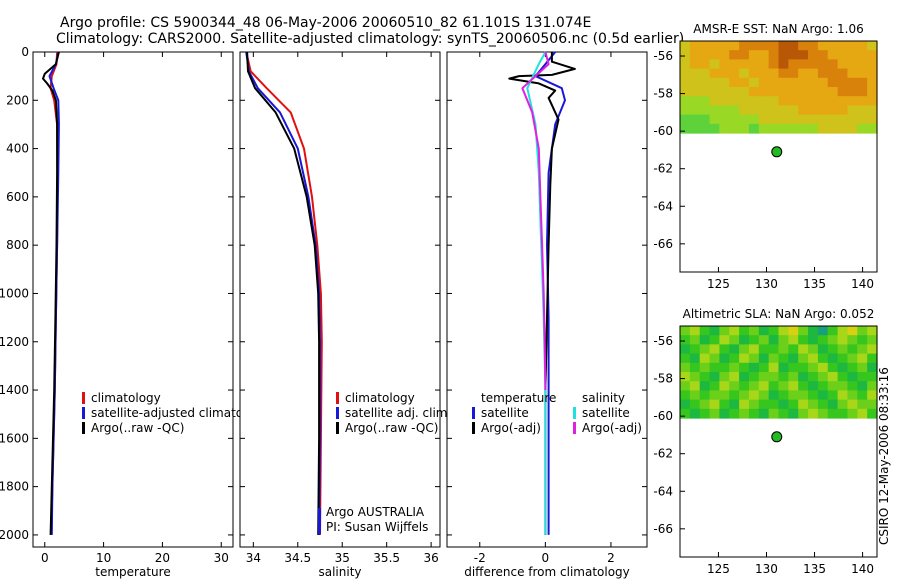  I want to click on y-tick-label: 1600, so click(14, 438).